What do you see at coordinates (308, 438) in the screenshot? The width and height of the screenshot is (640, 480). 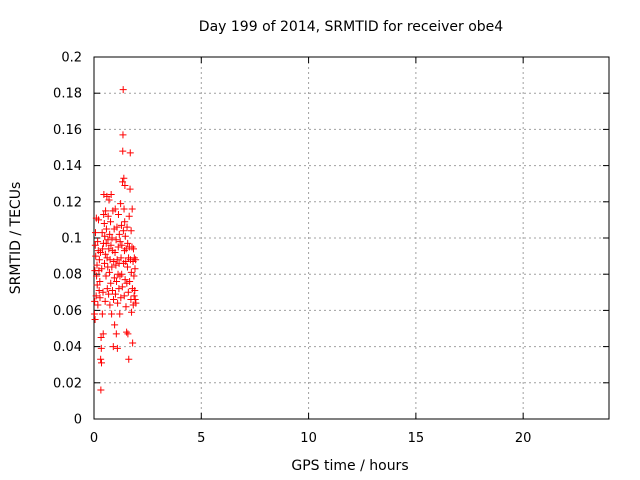 I see `x-tick-label: 10` at bounding box center [308, 438].